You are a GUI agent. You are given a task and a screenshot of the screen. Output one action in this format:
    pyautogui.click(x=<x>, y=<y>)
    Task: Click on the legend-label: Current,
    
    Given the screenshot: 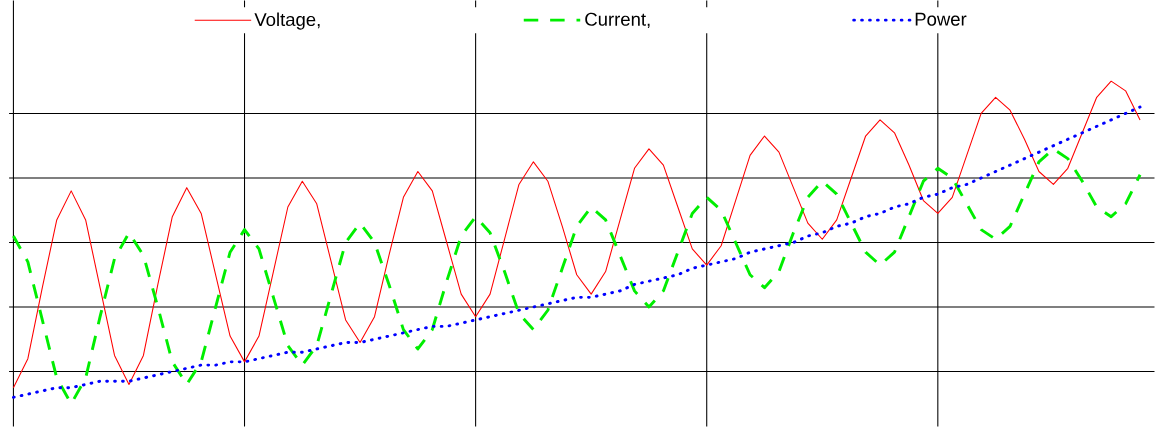 What is the action you would take?
    pyautogui.click(x=617, y=20)
    